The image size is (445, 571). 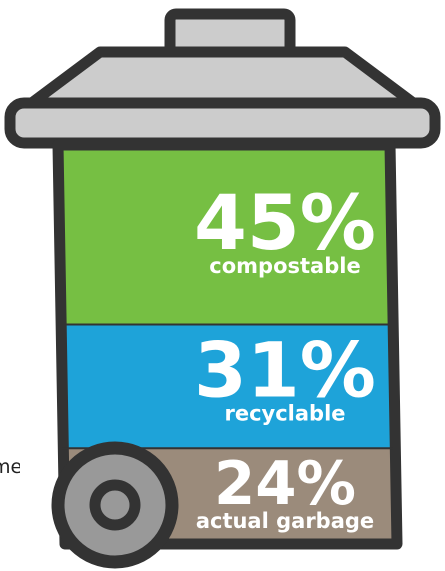 I want to click on cut-off-edge-text: me, so click(x=10, y=467).